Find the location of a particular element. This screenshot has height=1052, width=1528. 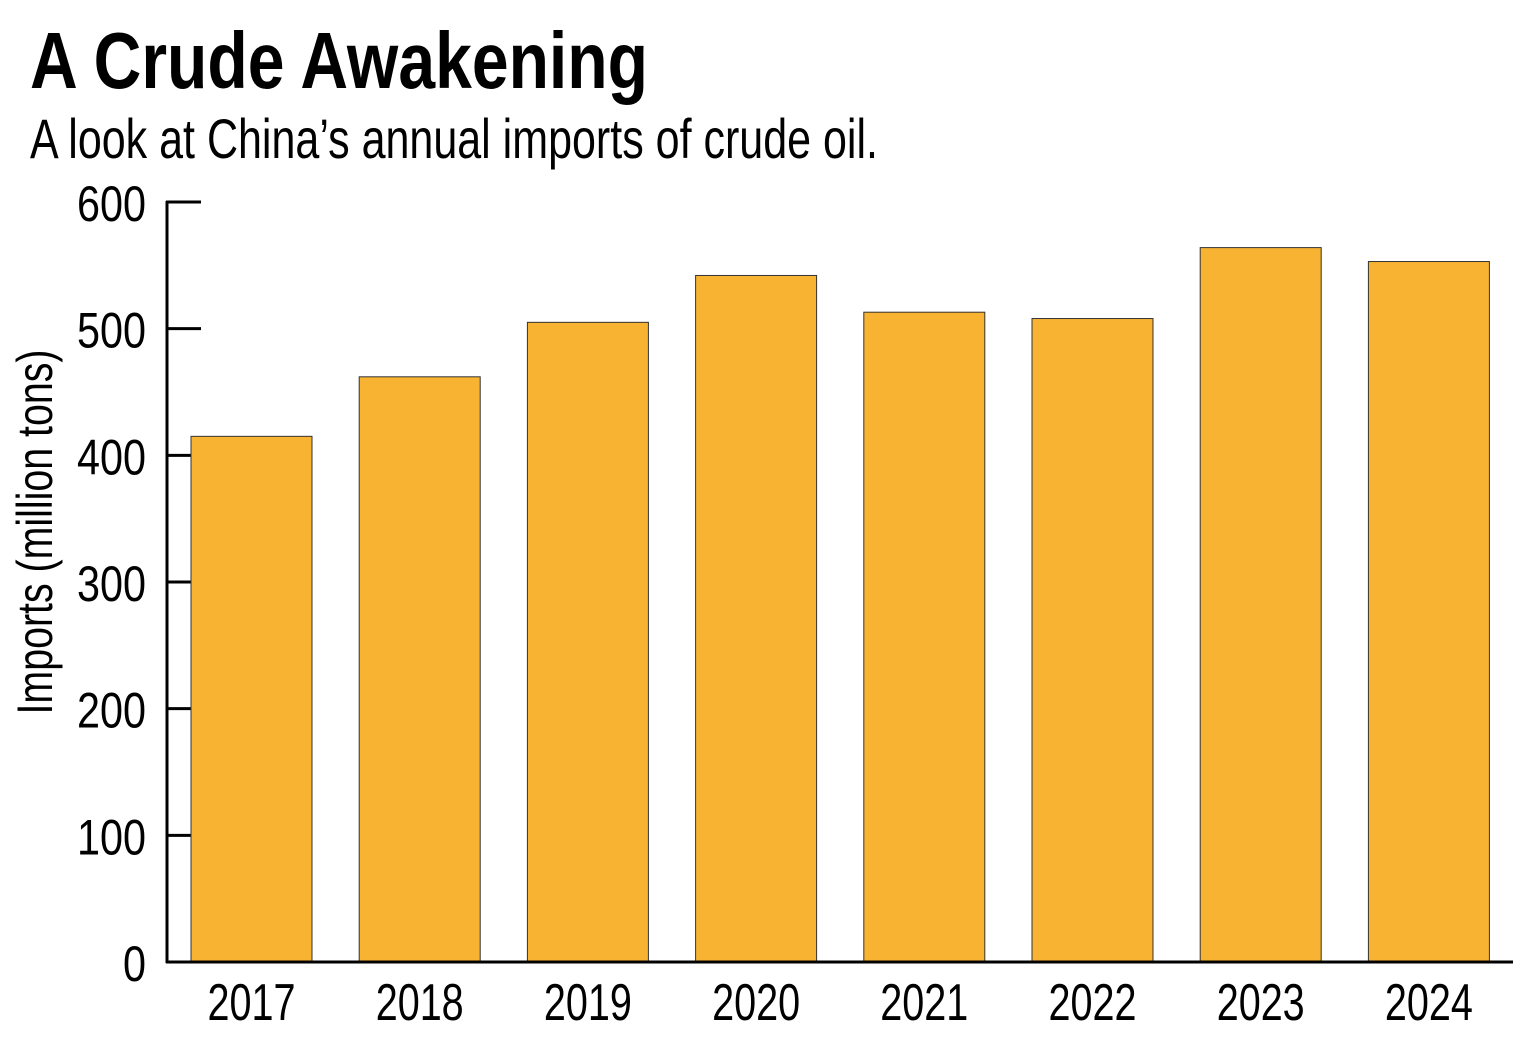

y-tick-label: 300 is located at coordinates (111, 584).